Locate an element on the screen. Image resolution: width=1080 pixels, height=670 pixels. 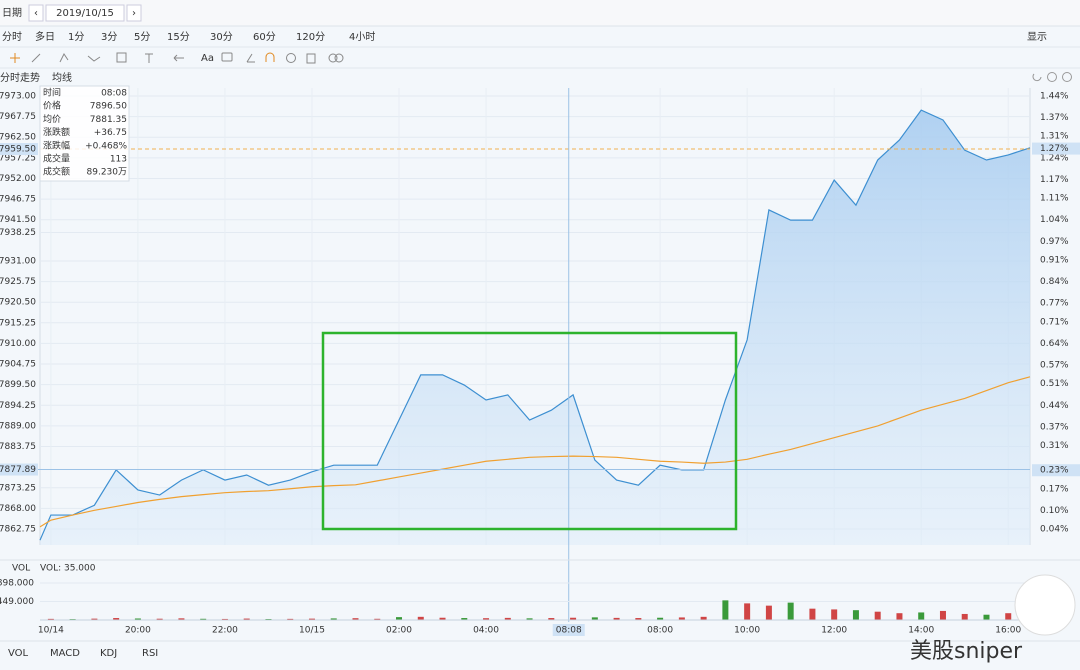
x-tick-label: 08:00 is located at coordinates (660, 631).